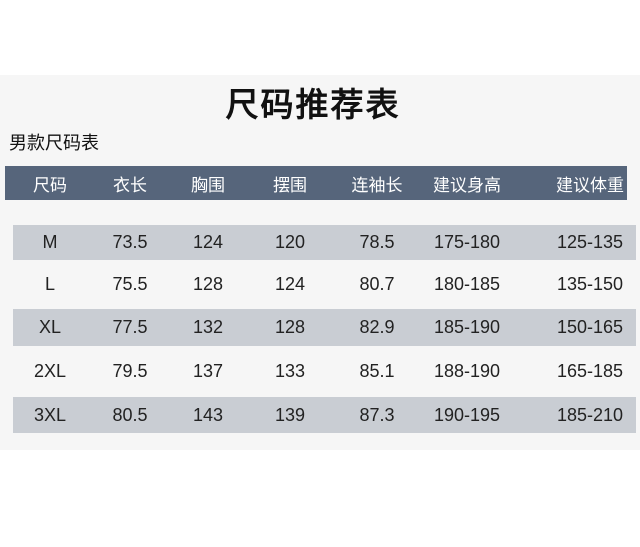 The width and height of the screenshot is (640, 547). Describe the element at coordinates (467, 371) in the screenshot. I see `table-cell: 188-190` at that location.